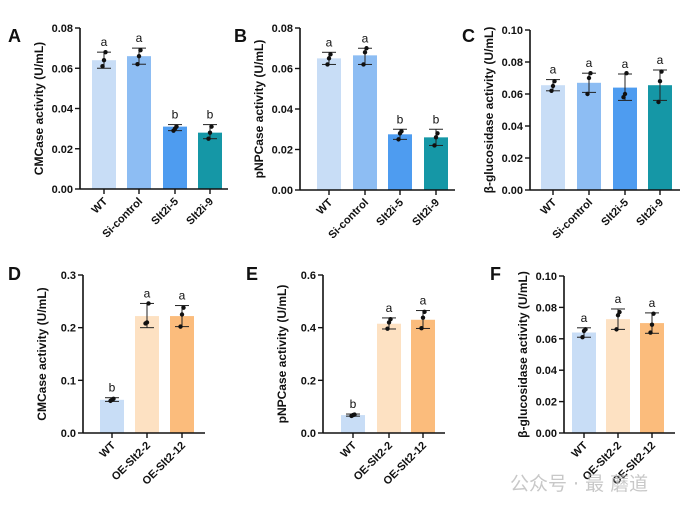  What do you see at coordinates (14, 274) in the screenshot?
I see `panel-d-label: D` at bounding box center [14, 274].